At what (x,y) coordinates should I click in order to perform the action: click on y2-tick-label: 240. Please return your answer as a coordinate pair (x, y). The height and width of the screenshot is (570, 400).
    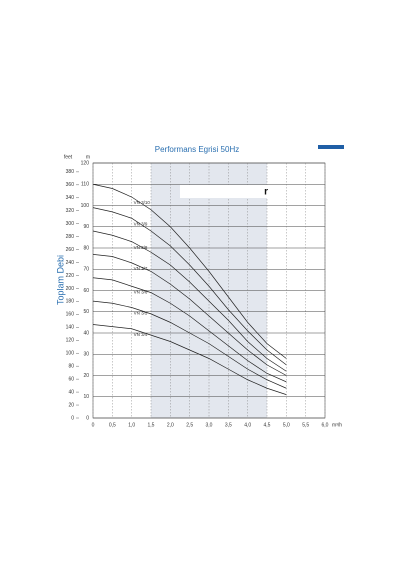
    Looking at the image, I should click on (70, 263).